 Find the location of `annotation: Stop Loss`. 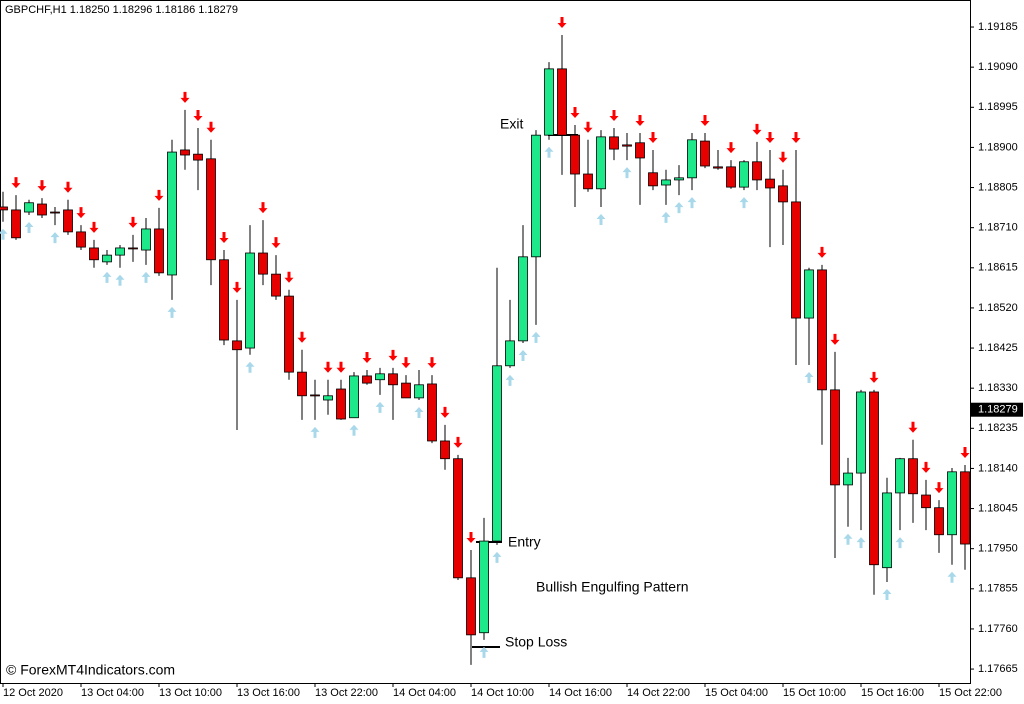

annotation: Stop Loss is located at coordinates (536, 642).